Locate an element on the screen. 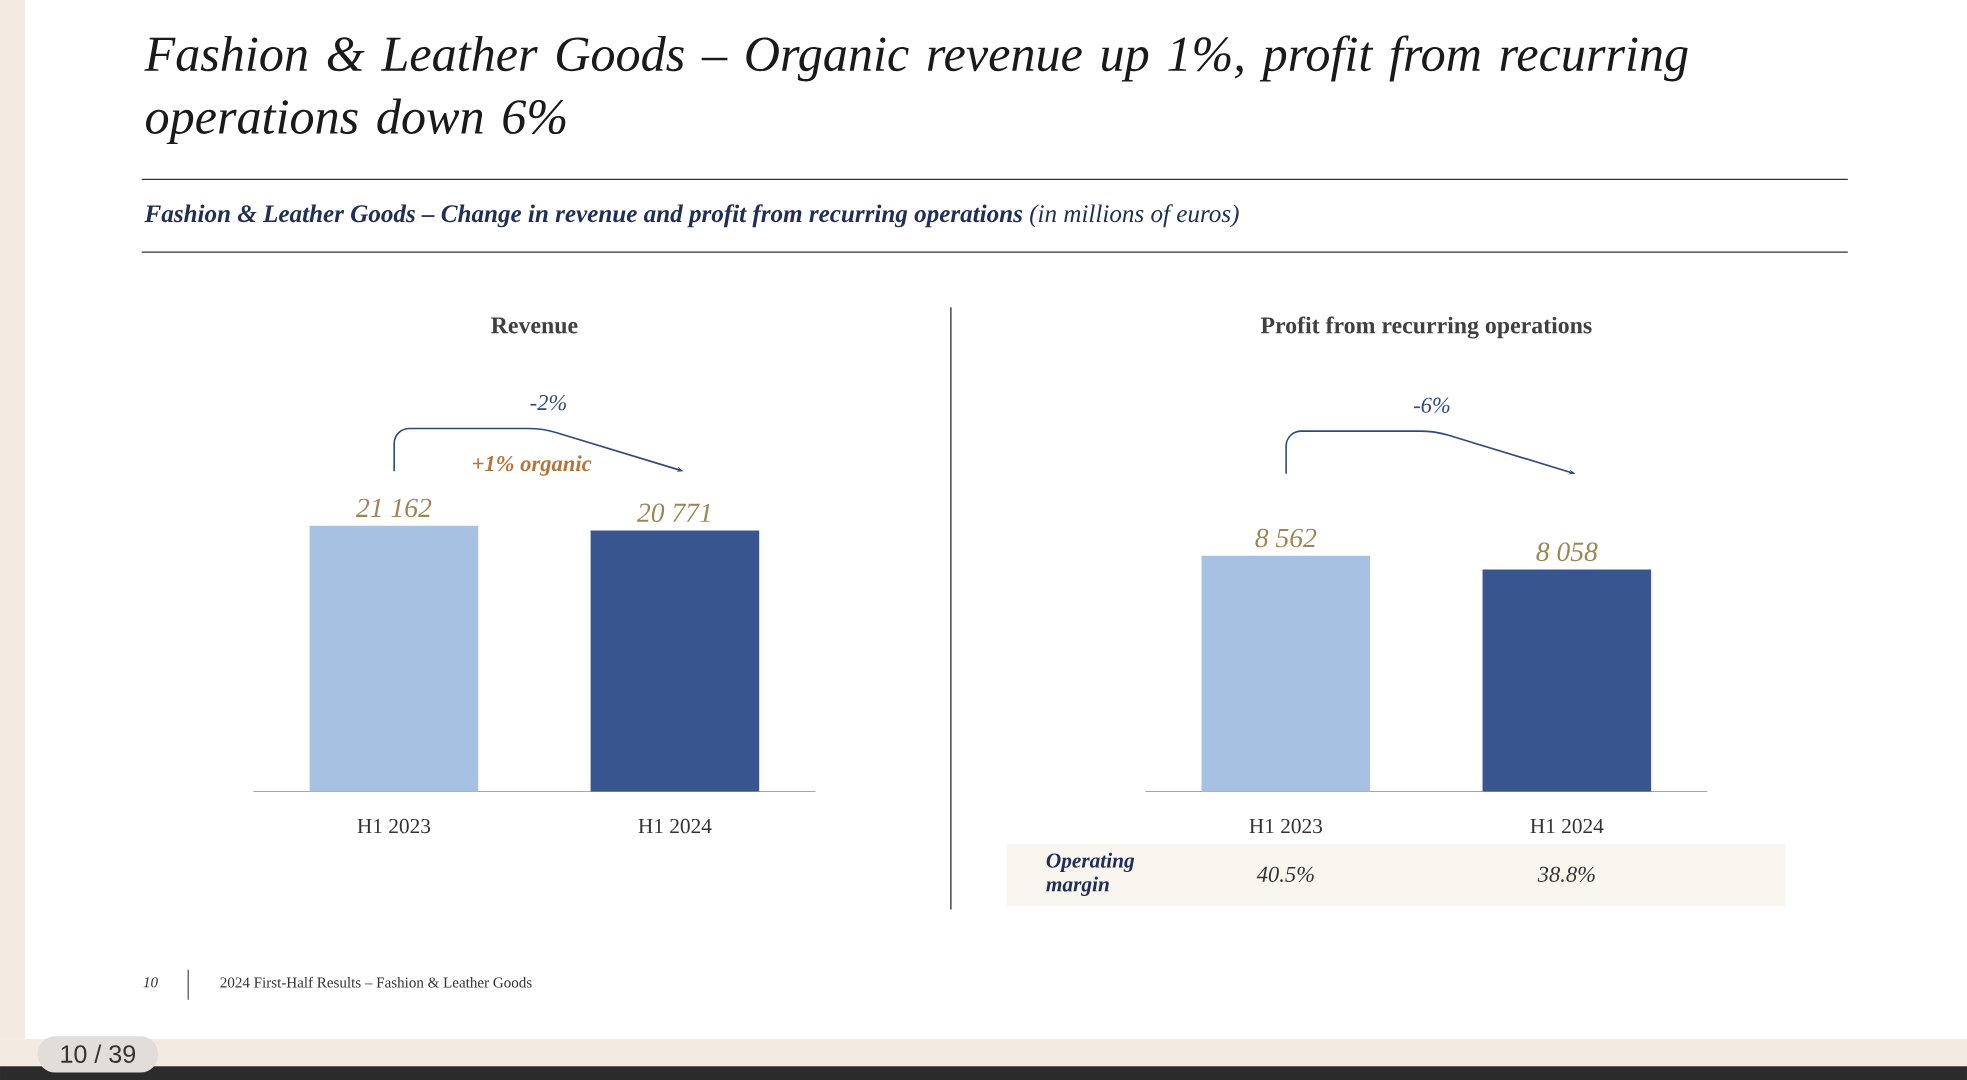 The image size is (1967, 1080). text: -6% is located at coordinates (1431, 405).